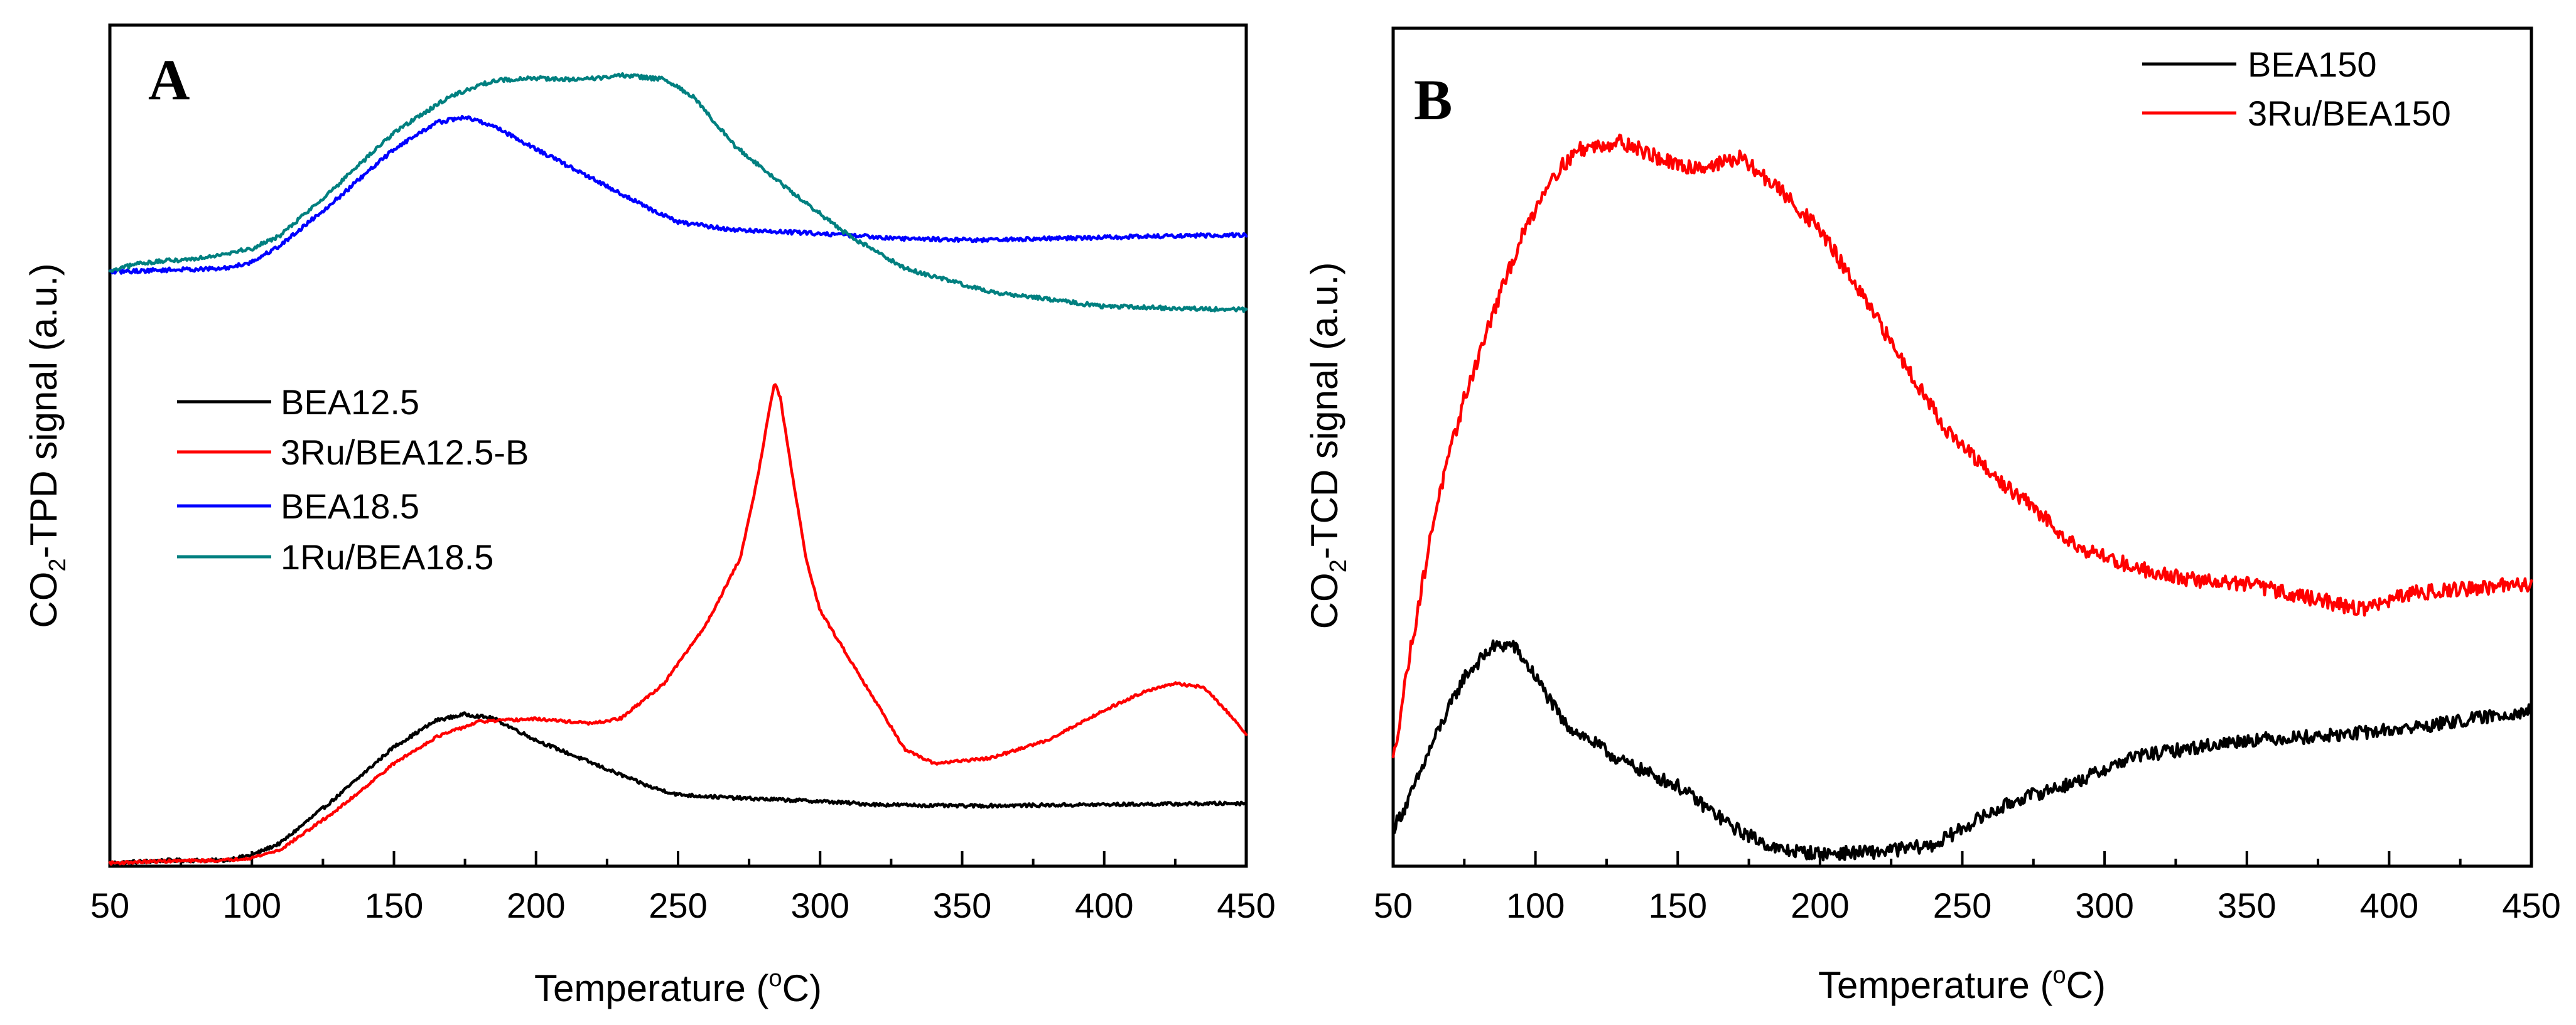 The width and height of the screenshot is (2576, 1025). I want to click on panel-a-x-axis-unit: C), so click(802, 988).